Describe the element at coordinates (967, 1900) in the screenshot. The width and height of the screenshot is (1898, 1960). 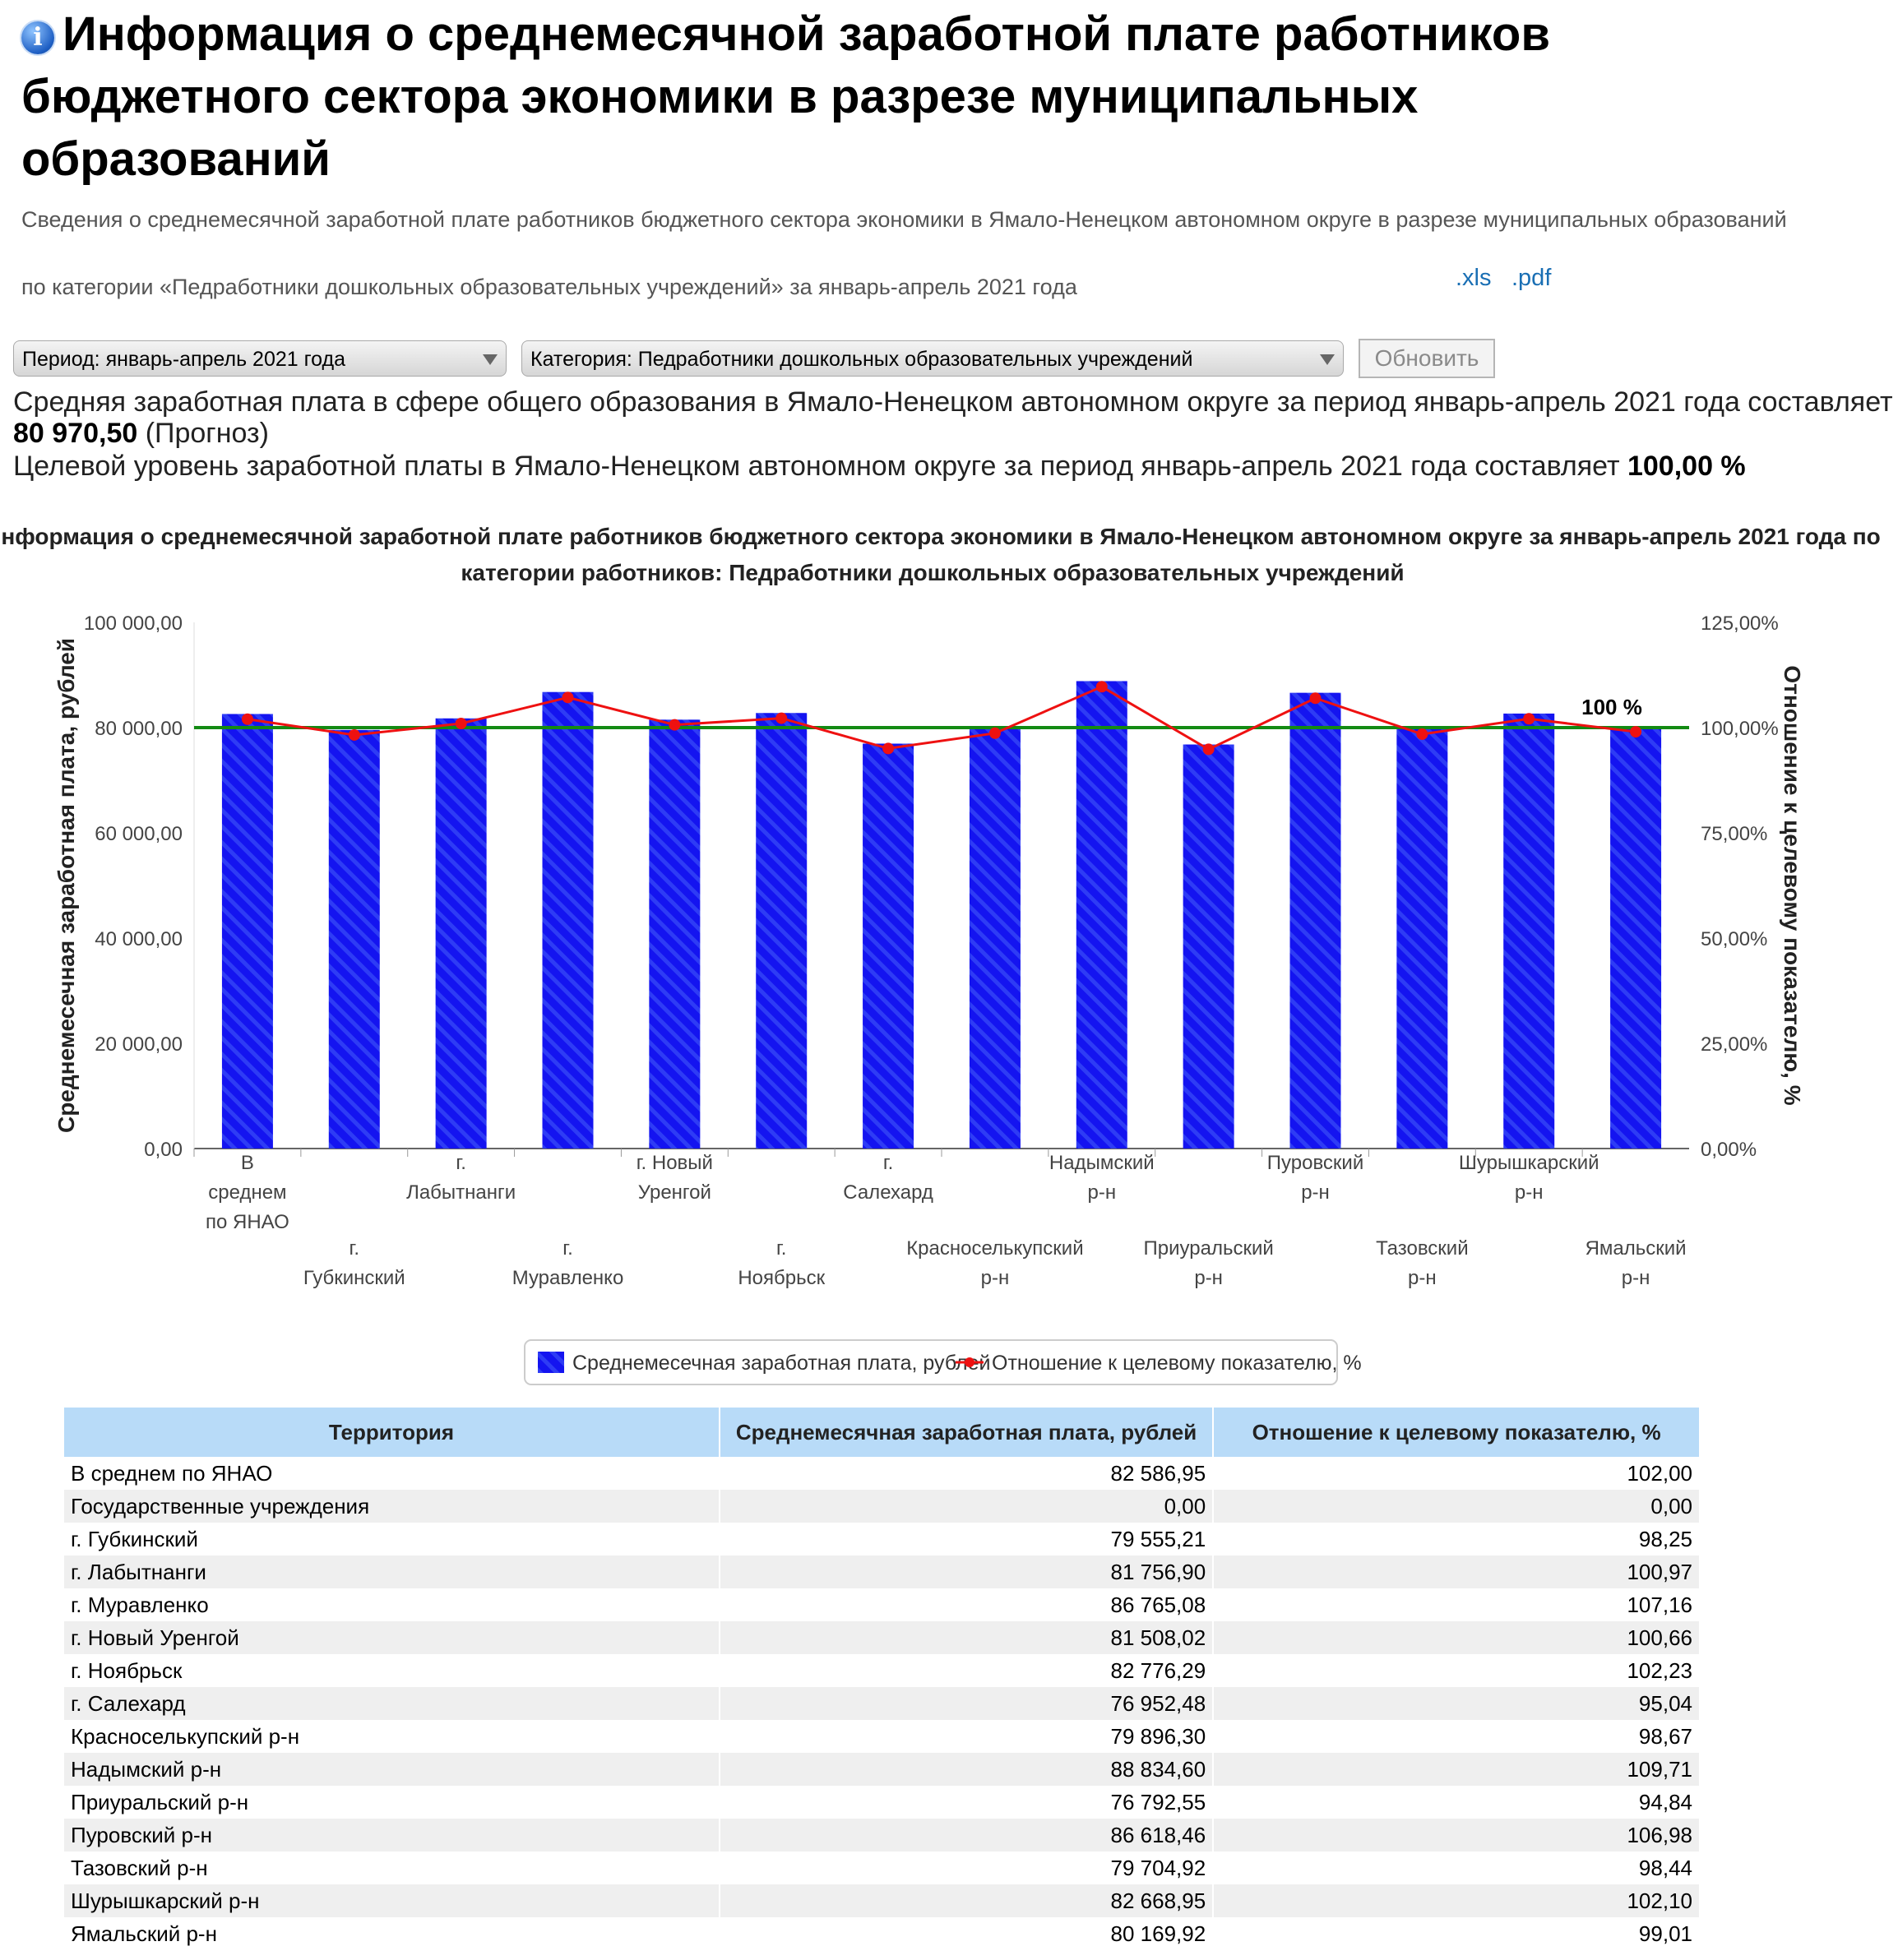
I see `table-cell-salary: 82 668,95` at that location.